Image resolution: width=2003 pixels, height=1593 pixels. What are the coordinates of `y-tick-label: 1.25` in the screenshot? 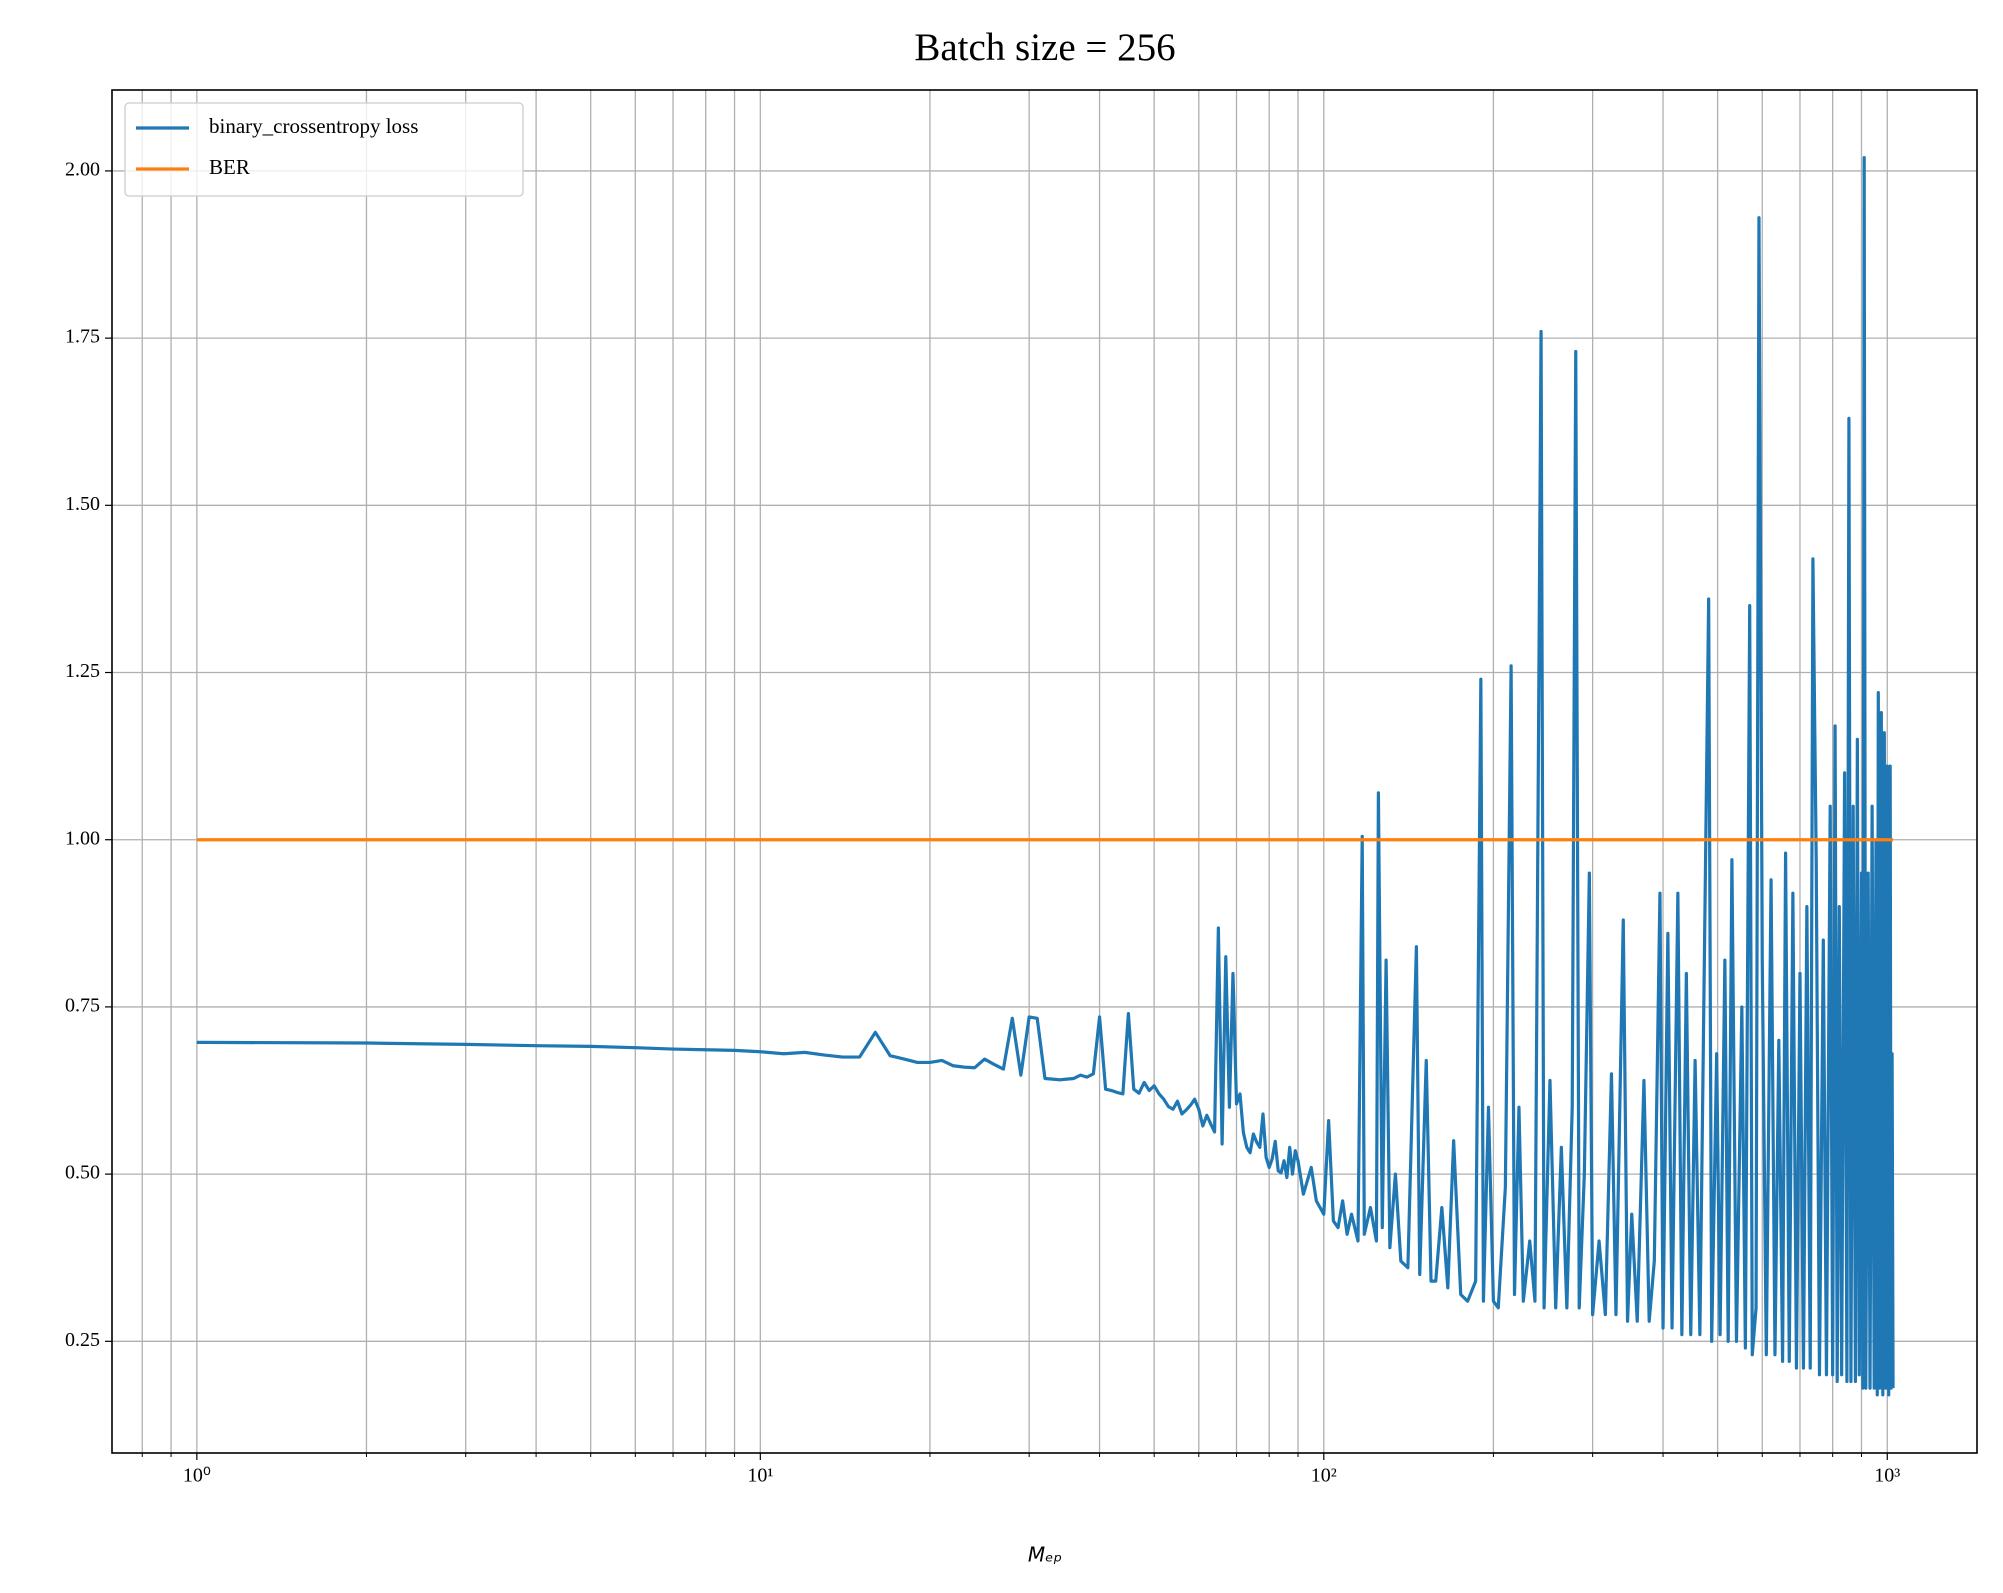 It's located at (82, 671).